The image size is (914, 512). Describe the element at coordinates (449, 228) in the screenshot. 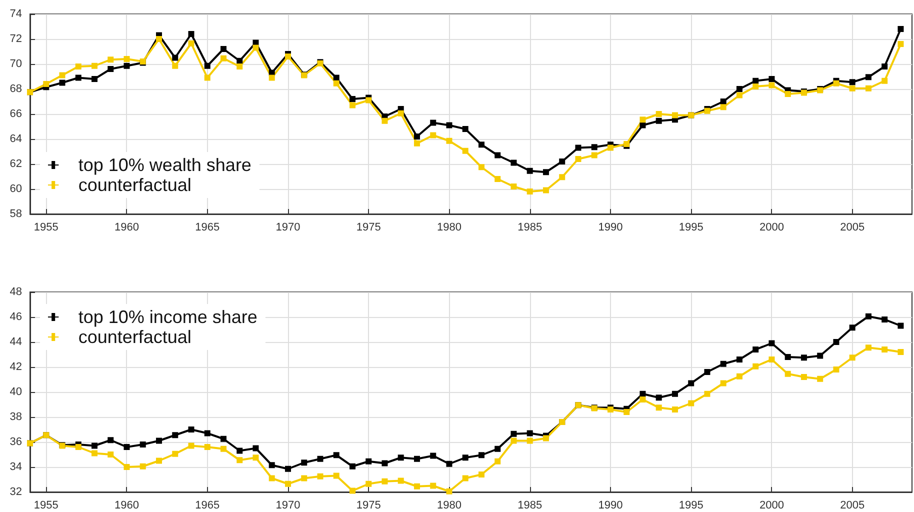

I see `x-tick-label: 1980` at that location.